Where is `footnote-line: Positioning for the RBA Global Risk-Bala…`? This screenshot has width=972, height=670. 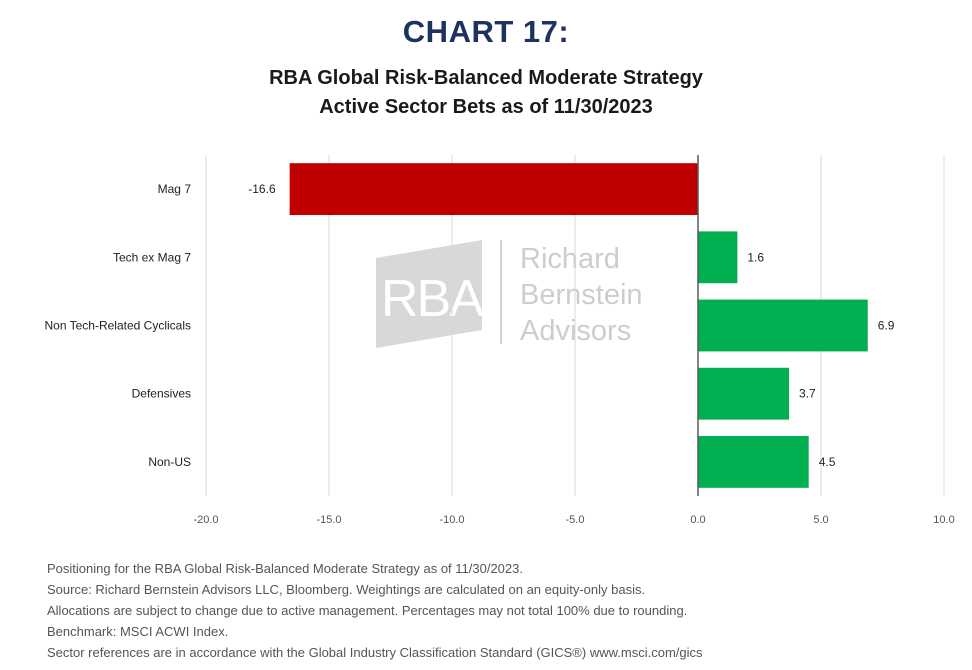 footnote-line: Positioning for the RBA Global Risk-Bala… is located at coordinates (285, 568).